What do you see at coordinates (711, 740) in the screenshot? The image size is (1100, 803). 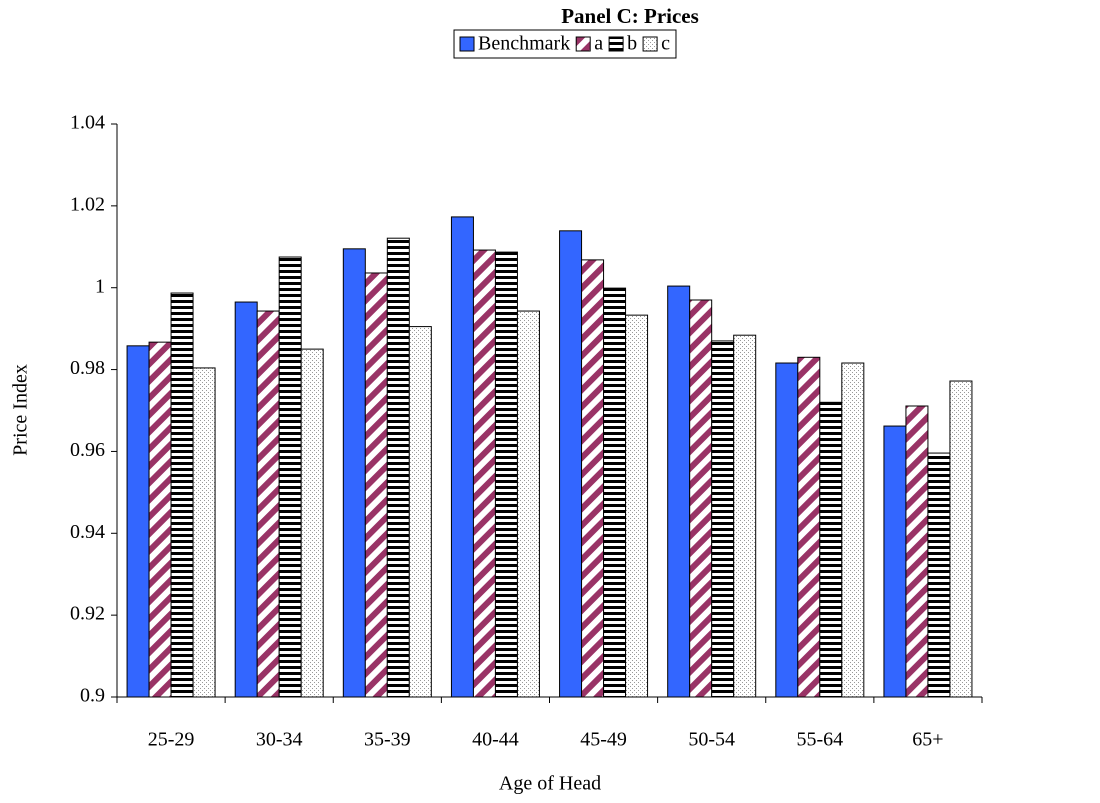 I see `x-tick-label: 50-54` at bounding box center [711, 740].